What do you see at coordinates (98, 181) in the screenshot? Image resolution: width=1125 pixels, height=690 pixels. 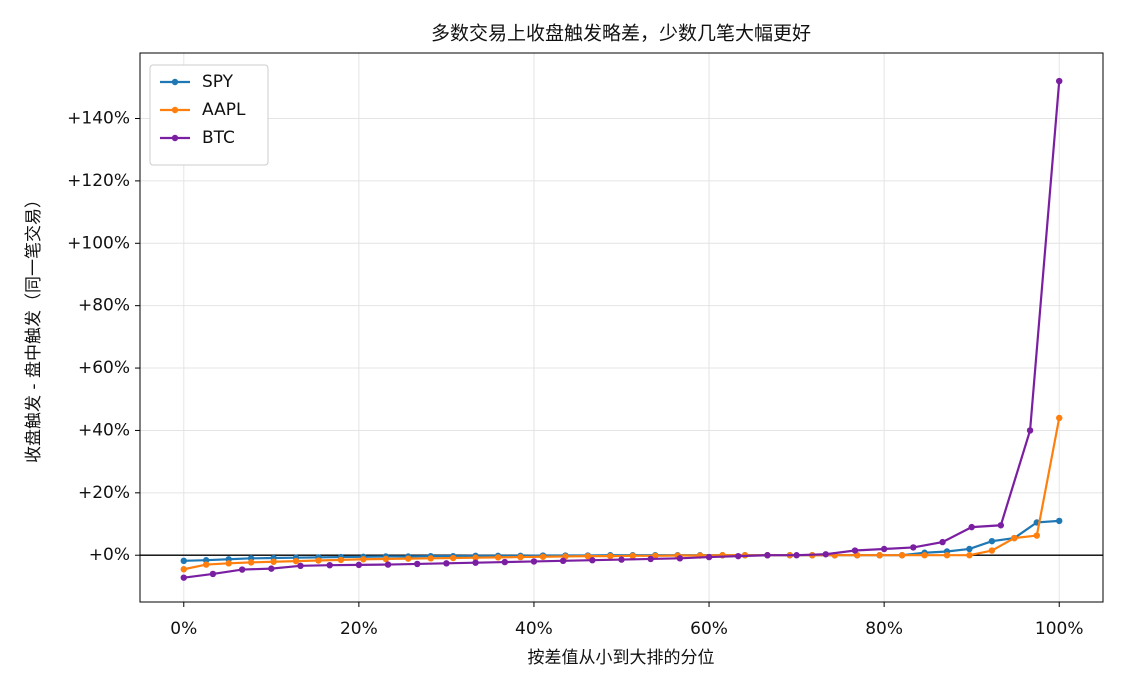 I see `y-tick-label: +120%` at bounding box center [98, 181].